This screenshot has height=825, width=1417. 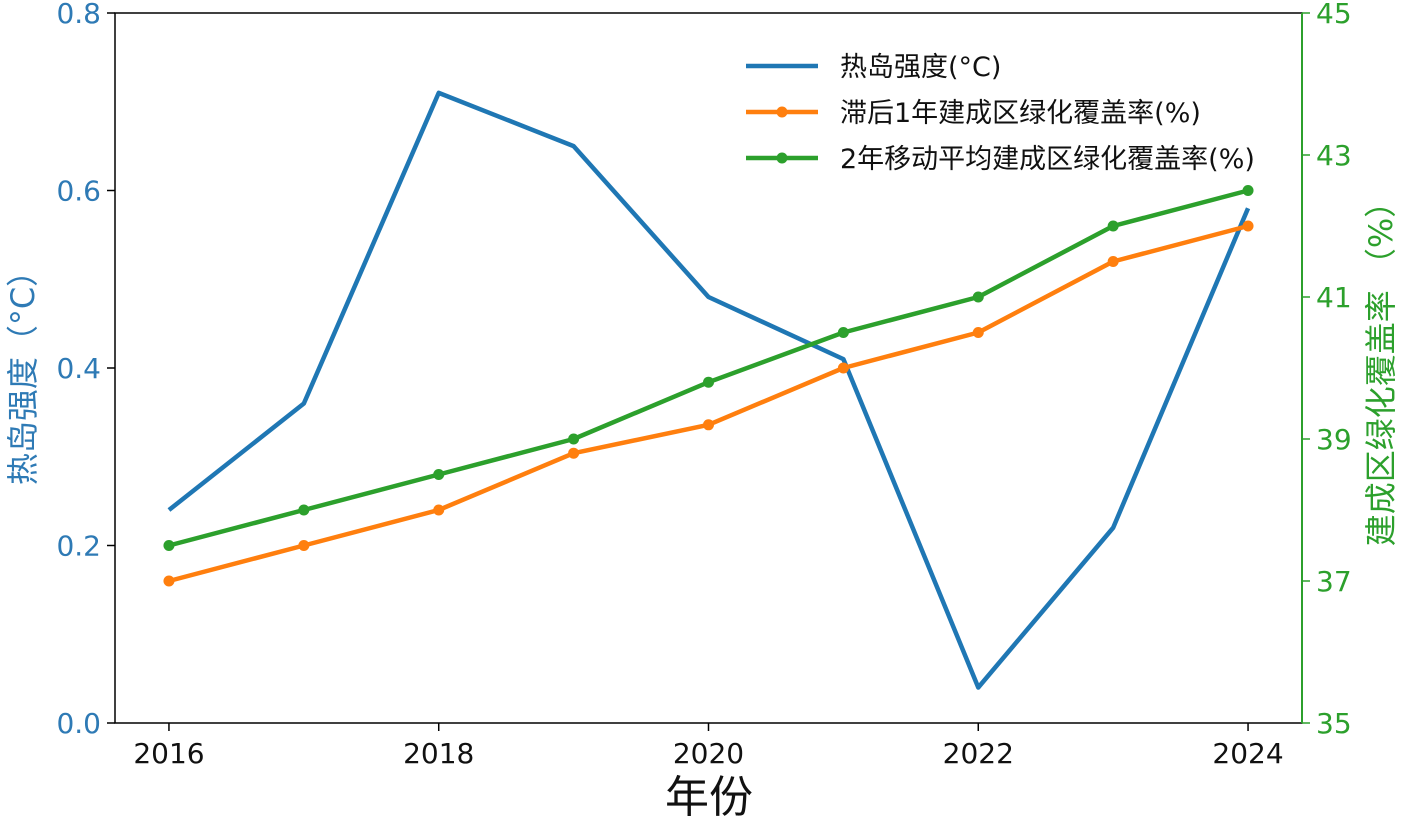 What do you see at coordinates (438, 753) in the screenshot?
I see `x-tick-label: 2018` at bounding box center [438, 753].